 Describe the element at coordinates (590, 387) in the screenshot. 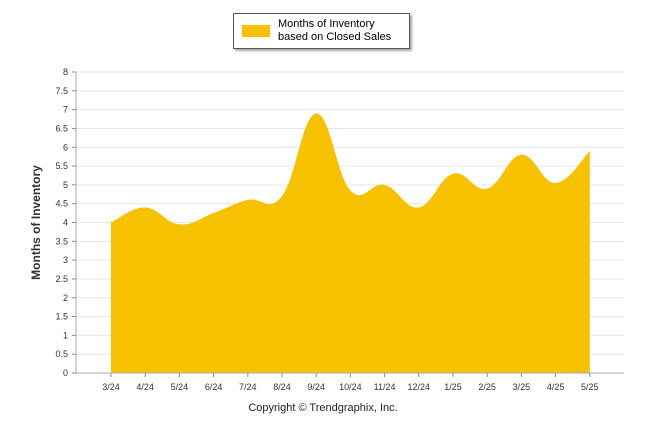

I see `x-tick-label: 5/25` at that location.